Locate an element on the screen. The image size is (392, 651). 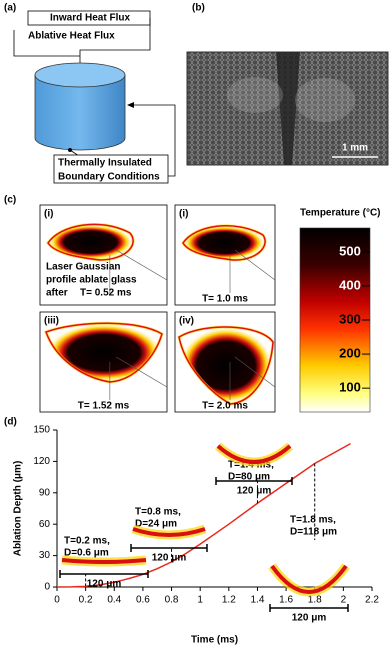
scale-label: 1 mm is located at coordinates (355, 148).